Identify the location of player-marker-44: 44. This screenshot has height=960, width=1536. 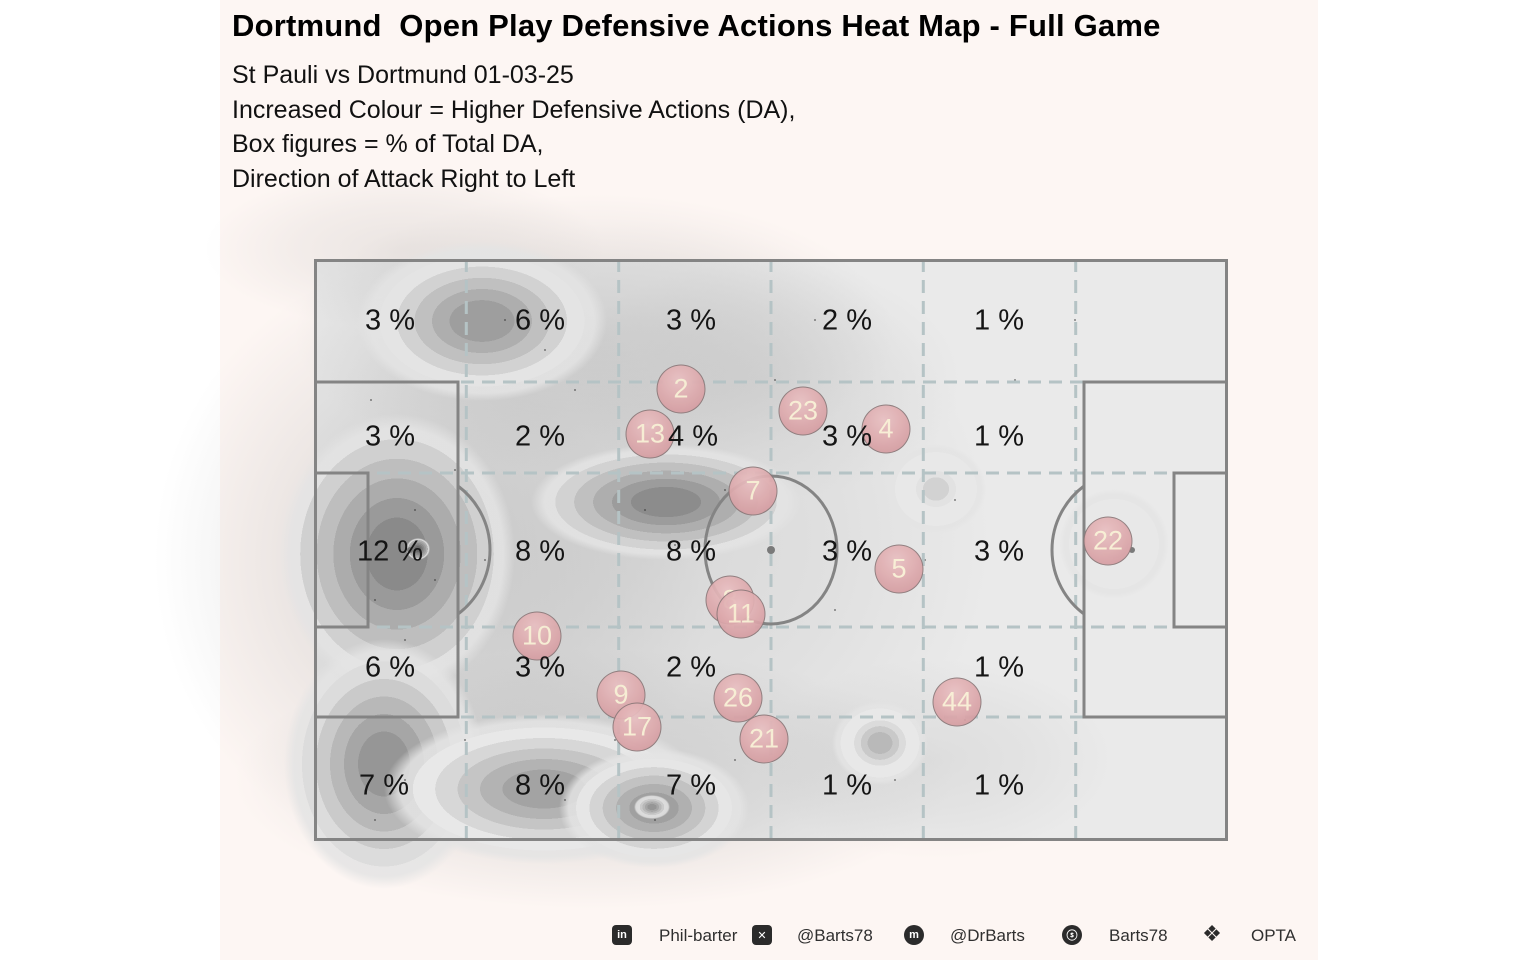
(957, 702).